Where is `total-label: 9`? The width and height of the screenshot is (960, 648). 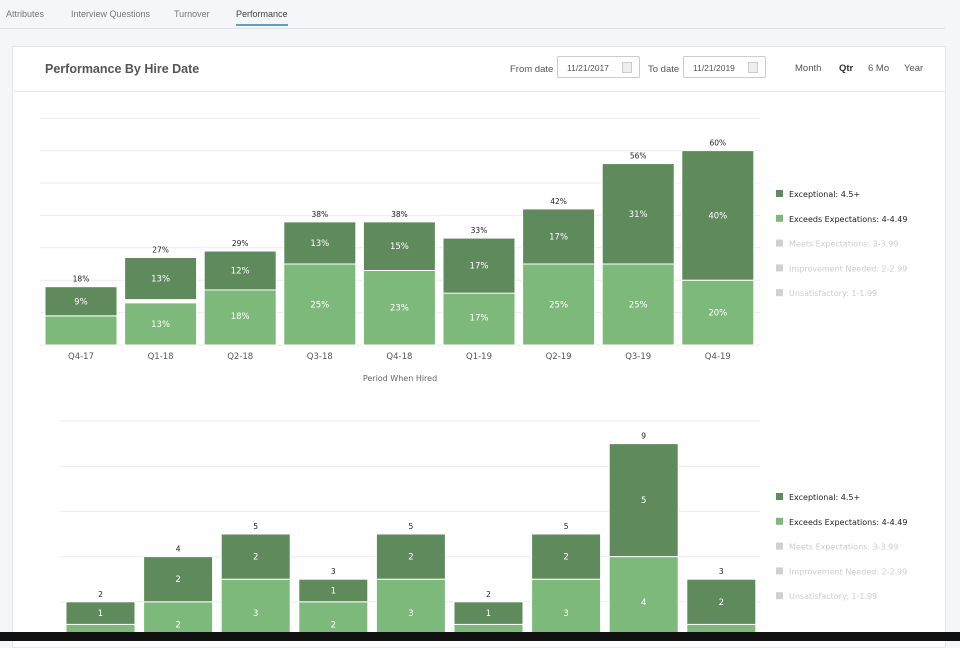 total-label: 9 is located at coordinates (643, 436).